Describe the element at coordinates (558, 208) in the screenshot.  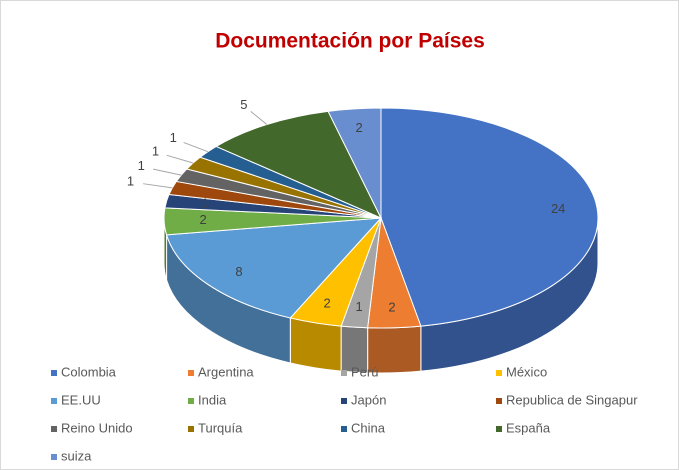
I see `data-label: 24` at that location.